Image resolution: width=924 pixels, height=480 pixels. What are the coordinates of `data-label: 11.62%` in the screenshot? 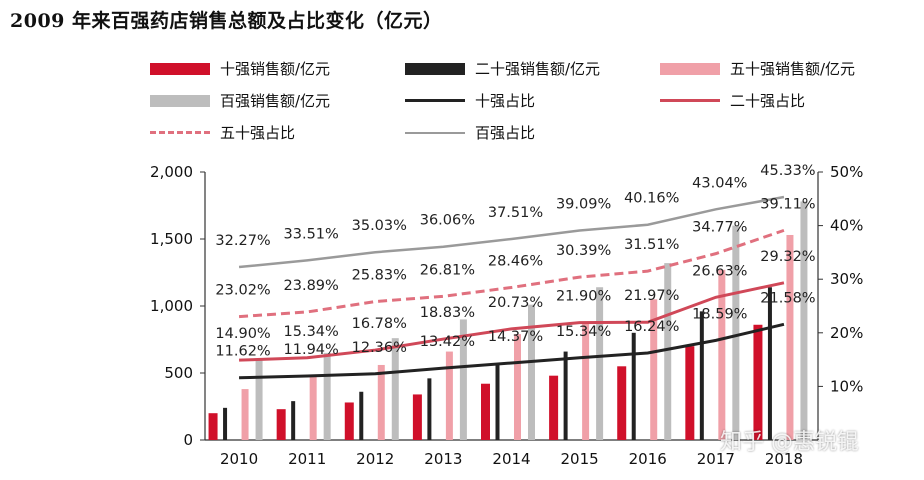 It's located at (242, 352).